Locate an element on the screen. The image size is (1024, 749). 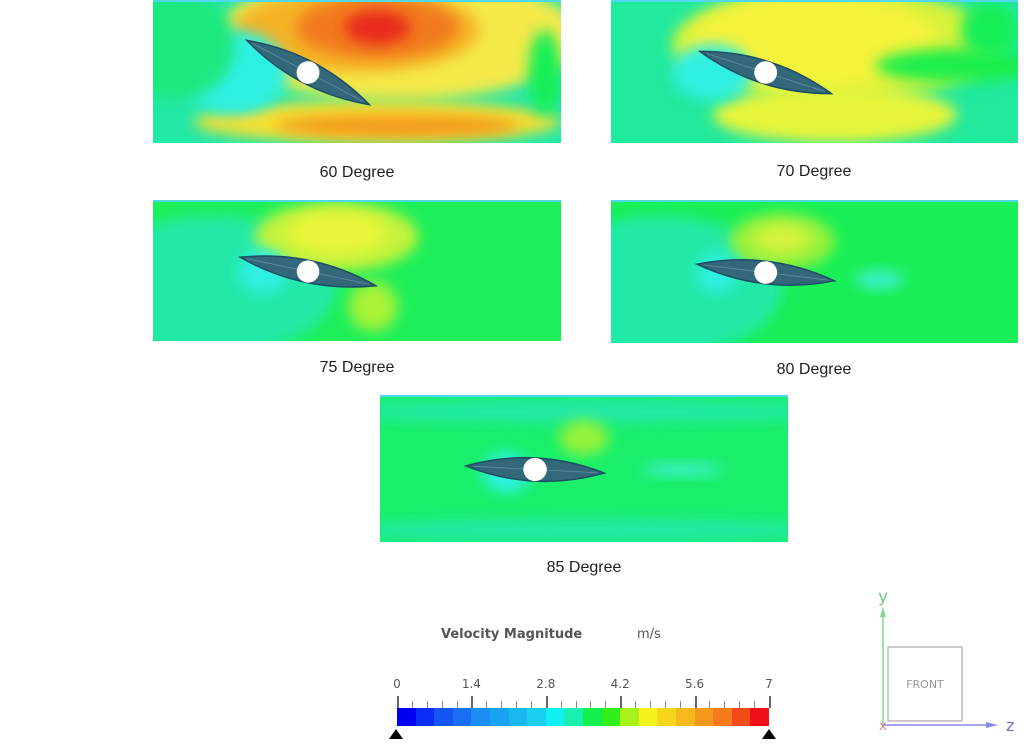
contour-panel-p80 is located at coordinates (814, 271).